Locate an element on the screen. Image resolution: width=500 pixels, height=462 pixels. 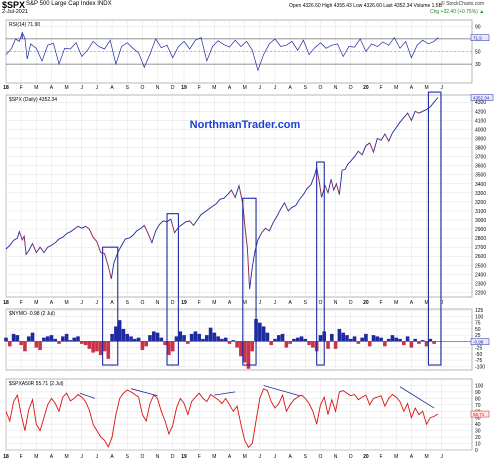
price-y-tick-label: 2200 is located at coordinates (480, 293).